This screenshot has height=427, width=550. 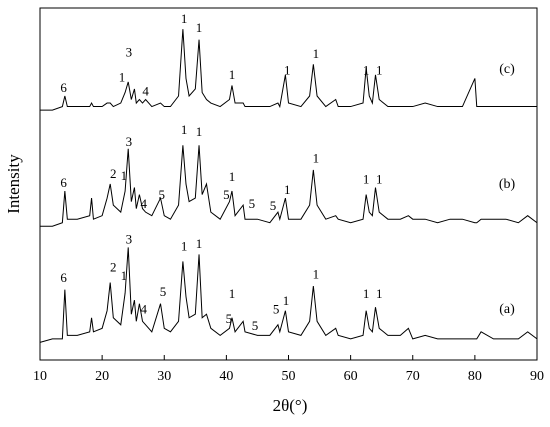 What do you see at coordinates (164, 376) in the screenshot?
I see `x-tick-label: 30` at bounding box center [164, 376].